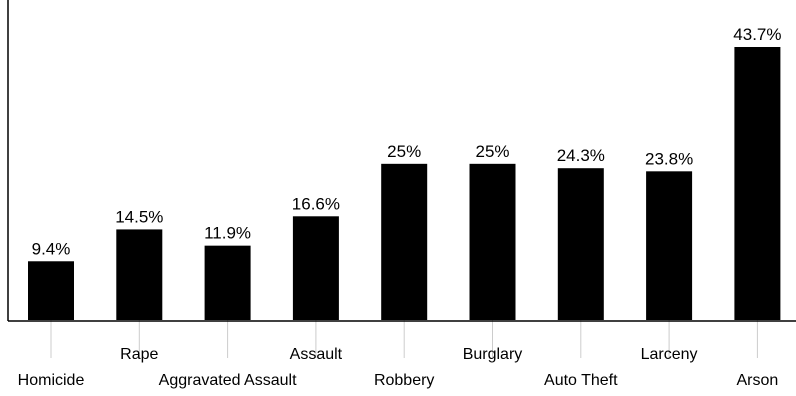  What do you see at coordinates (315, 268) in the screenshot?
I see `bar-assault` at bounding box center [315, 268].